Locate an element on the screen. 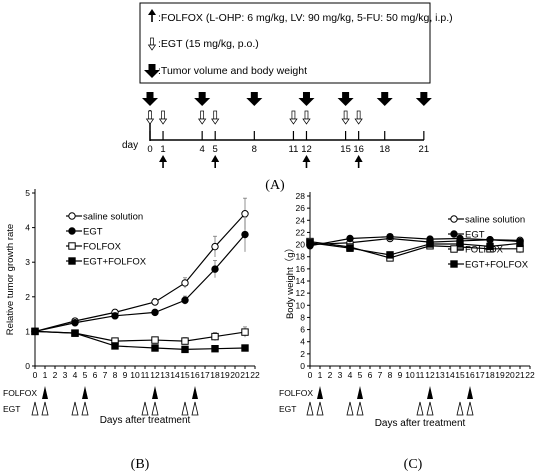 This screenshot has width=550, height=476. x-tick-label: 18 is located at coordinates (215, 375).